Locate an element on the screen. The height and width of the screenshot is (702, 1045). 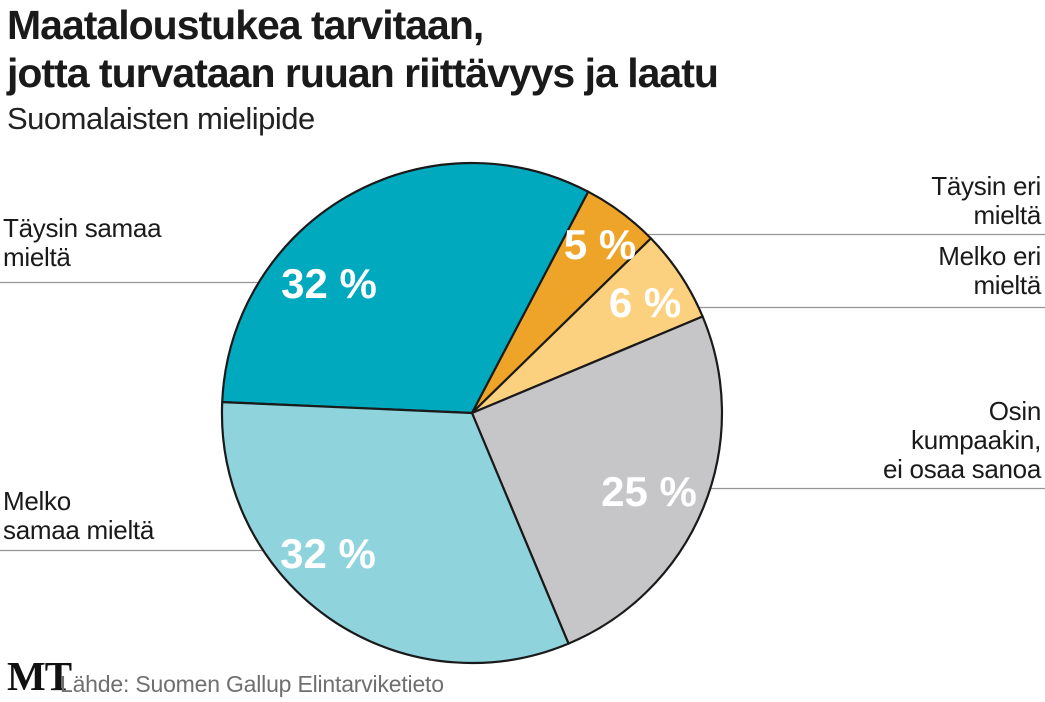
slice-label-line: Melko eri is located at coordinates (989, 256).